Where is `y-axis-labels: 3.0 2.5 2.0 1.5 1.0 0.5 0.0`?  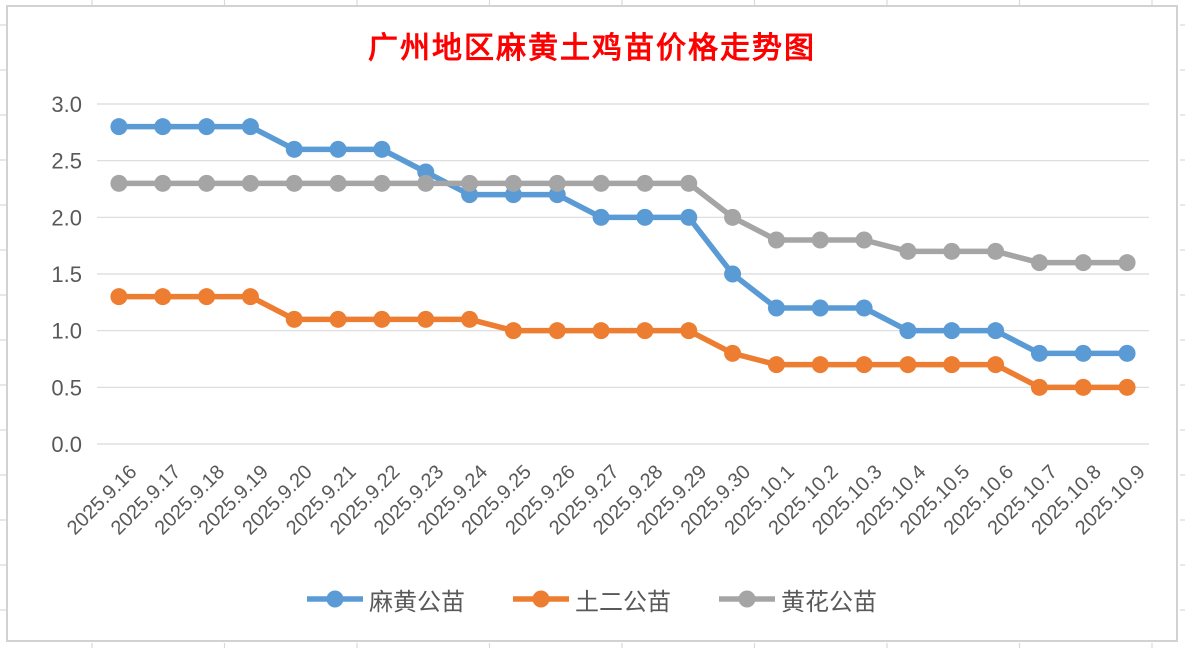
y-axis-labels: 3.0 2.5 2.0 1.5 1.0 0.5 0.0 is located at coordinates (66, 274).